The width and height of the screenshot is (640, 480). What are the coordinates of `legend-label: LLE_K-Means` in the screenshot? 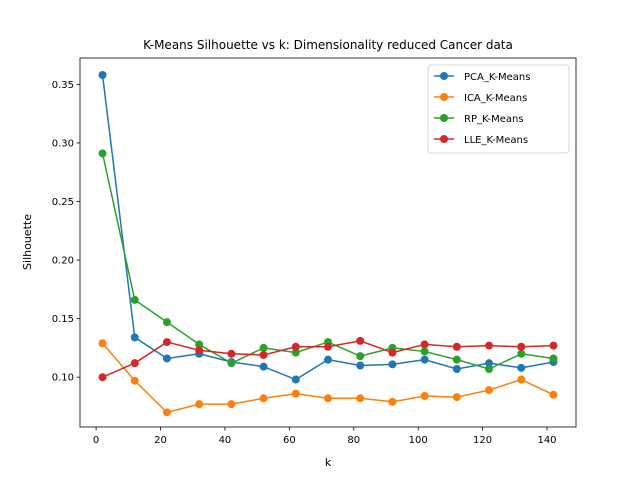 It's located at (496, 140).